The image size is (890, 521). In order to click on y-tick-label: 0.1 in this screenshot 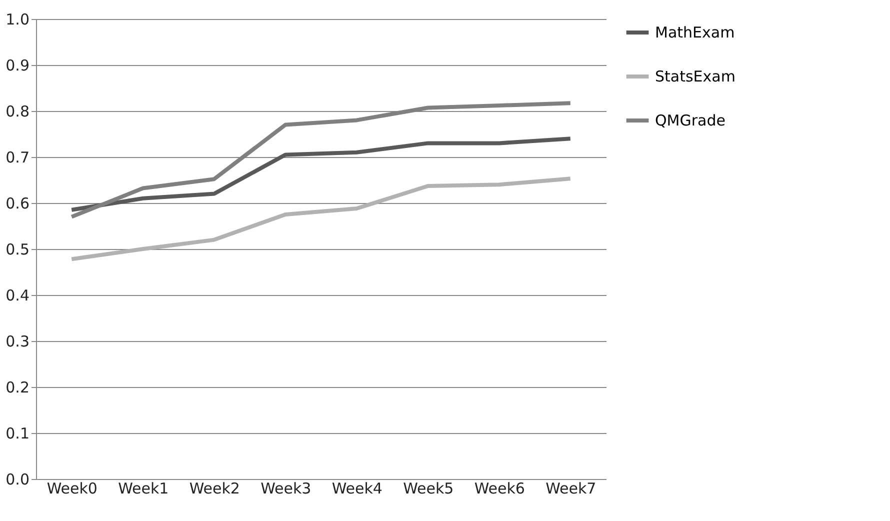, I will do `click(18, 433)`.